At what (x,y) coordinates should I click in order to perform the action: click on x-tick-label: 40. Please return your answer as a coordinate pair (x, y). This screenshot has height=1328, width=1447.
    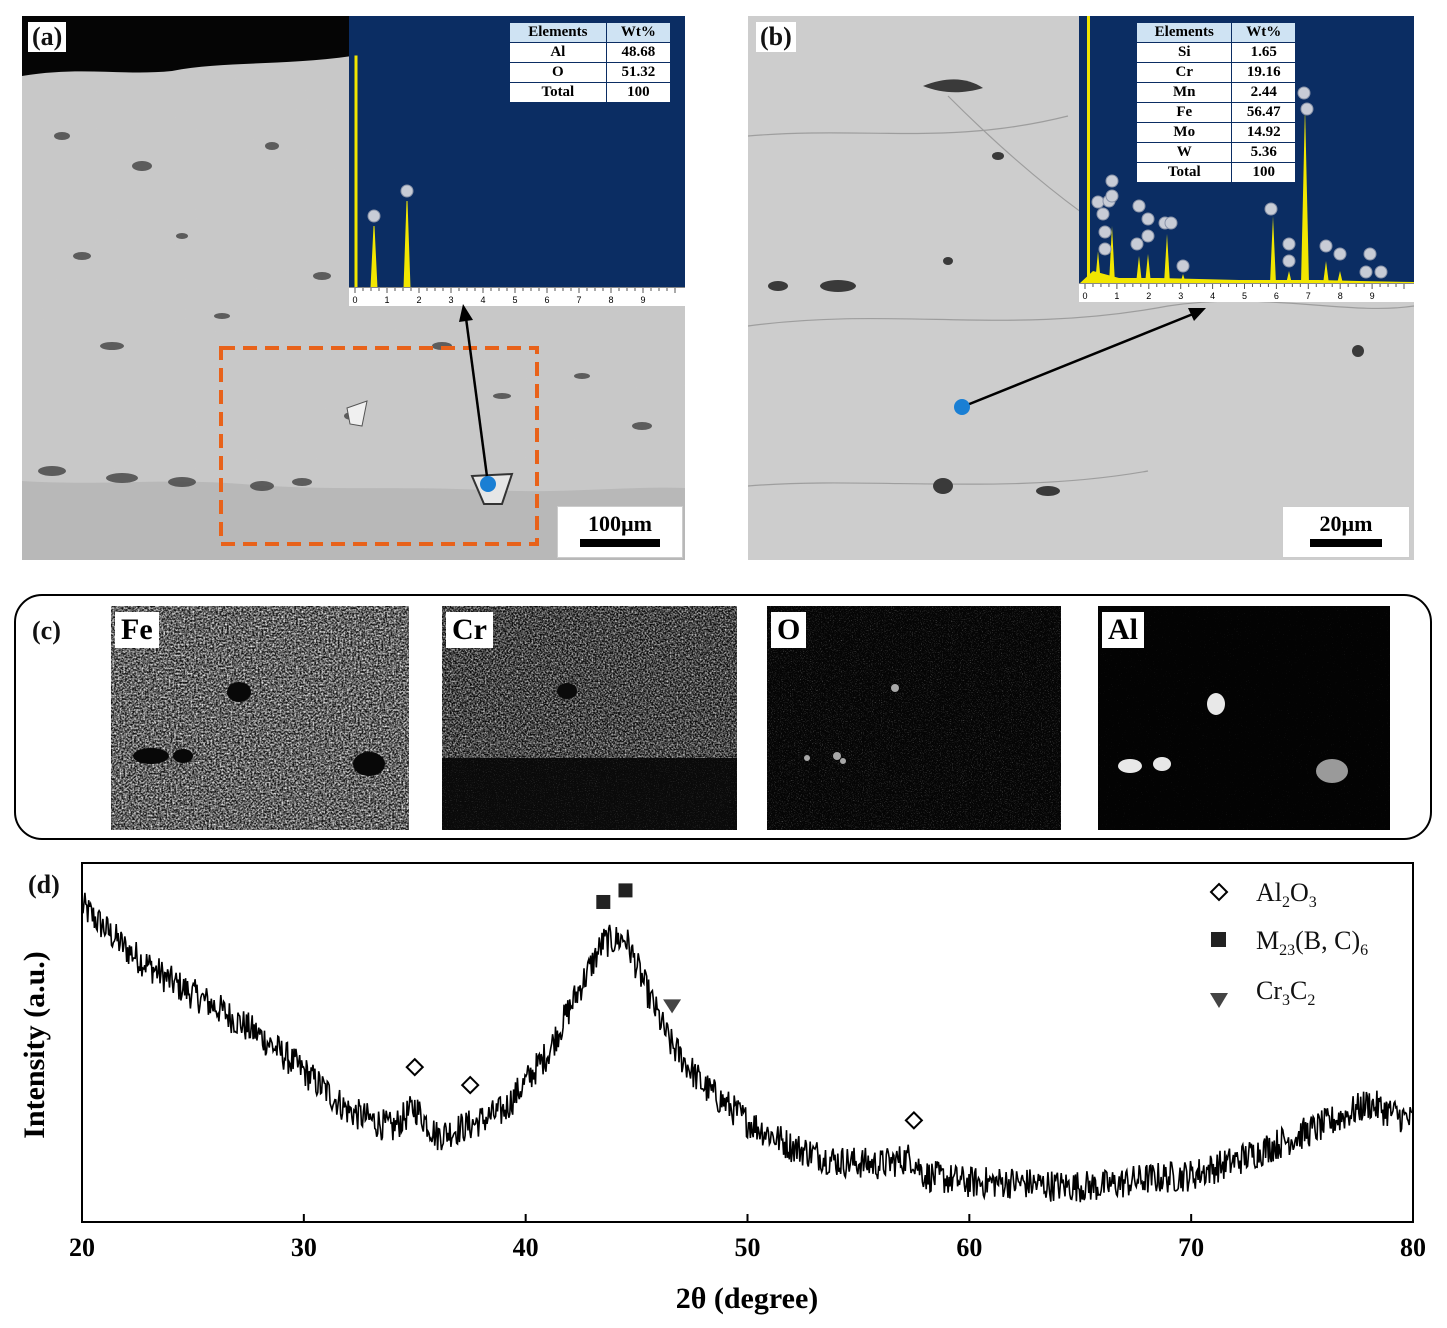
    Looking at the image, I should click on (526, 1247).